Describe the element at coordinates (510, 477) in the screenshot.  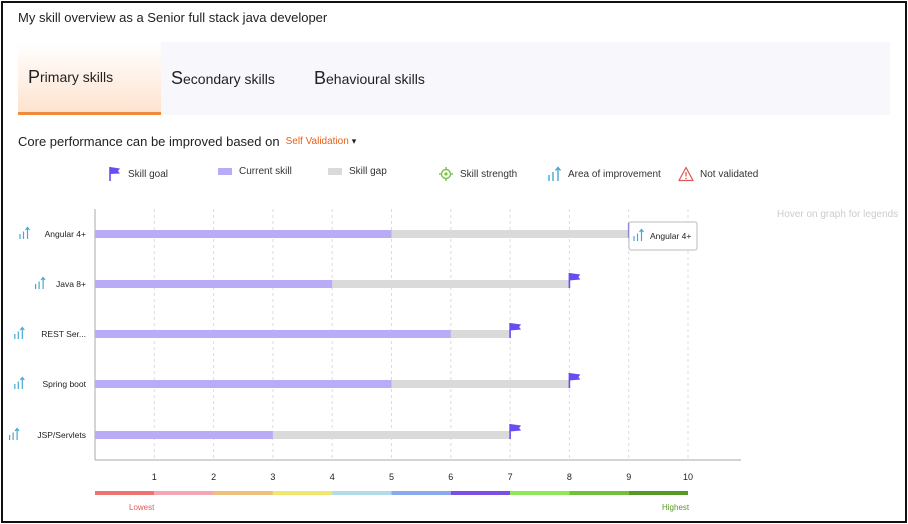
I see `x-tick-label: 7` at that location.